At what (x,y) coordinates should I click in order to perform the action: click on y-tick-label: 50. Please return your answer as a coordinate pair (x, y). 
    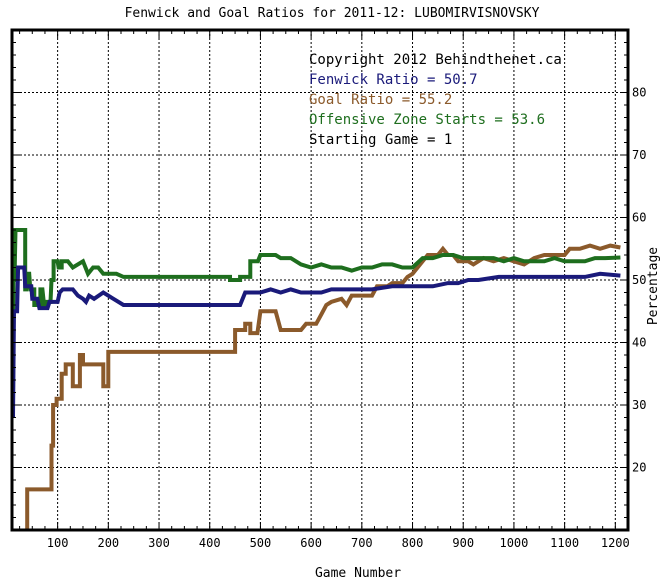
    Looking at the image, I should click on (639, 280).